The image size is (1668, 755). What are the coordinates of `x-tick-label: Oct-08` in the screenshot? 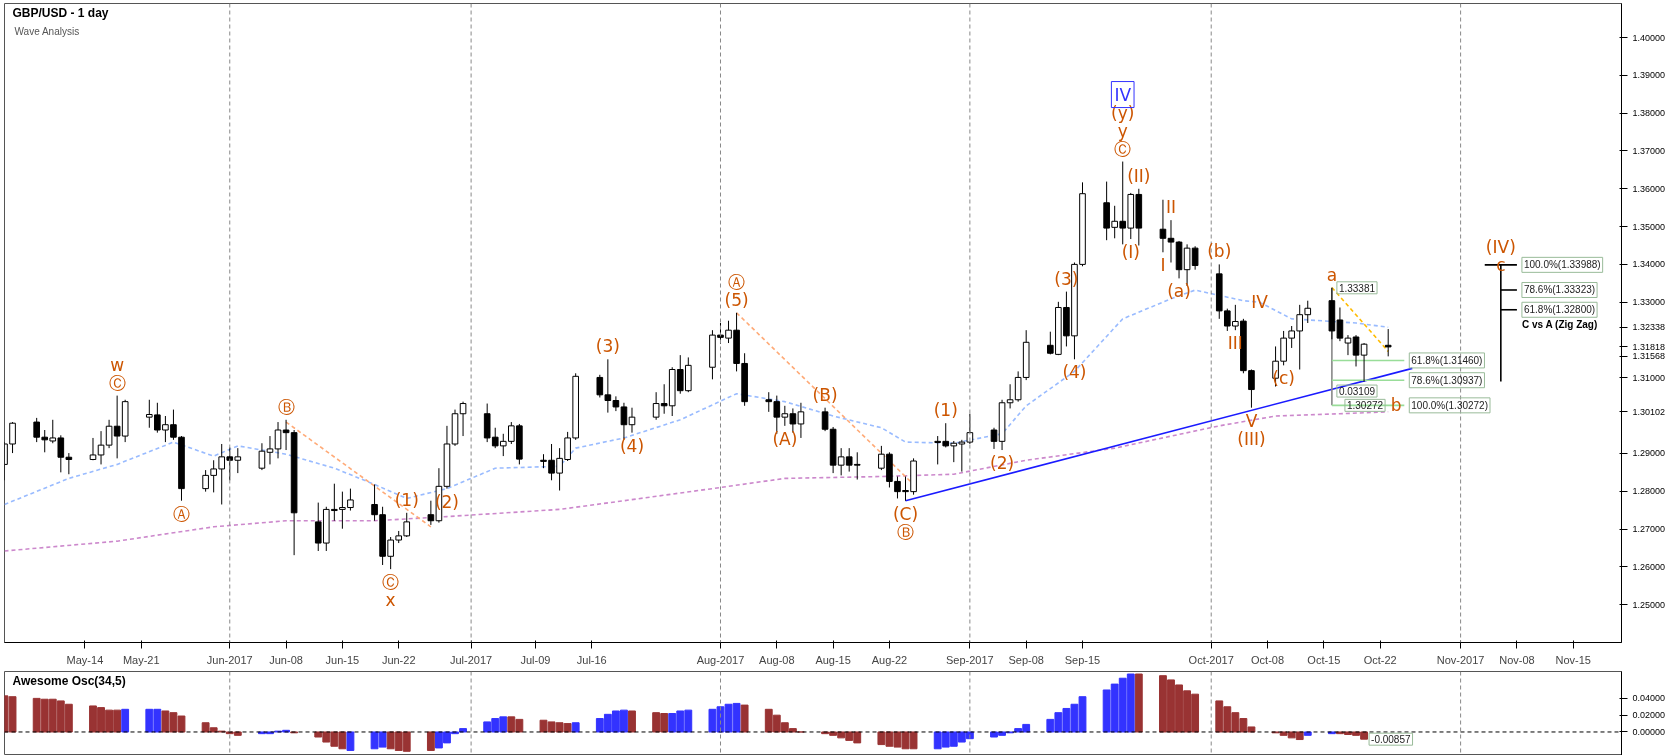 It's located at (1268, 659).